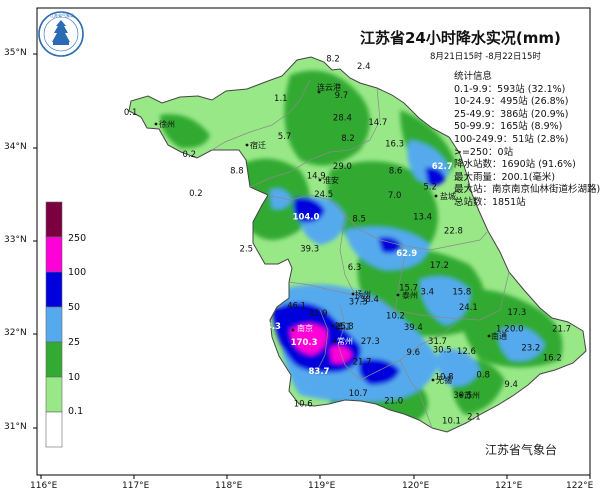  What do you see at coordinates (305, 328) in the screenshot?
I see `city-label-nanjing: 南京` at bounding box center [305, 328].